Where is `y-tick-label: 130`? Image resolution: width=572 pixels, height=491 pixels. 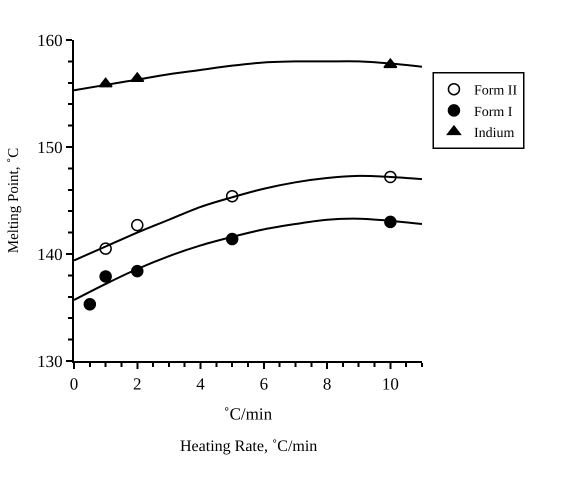 y-tick-label: 130 is located at coordinates (50, 361).